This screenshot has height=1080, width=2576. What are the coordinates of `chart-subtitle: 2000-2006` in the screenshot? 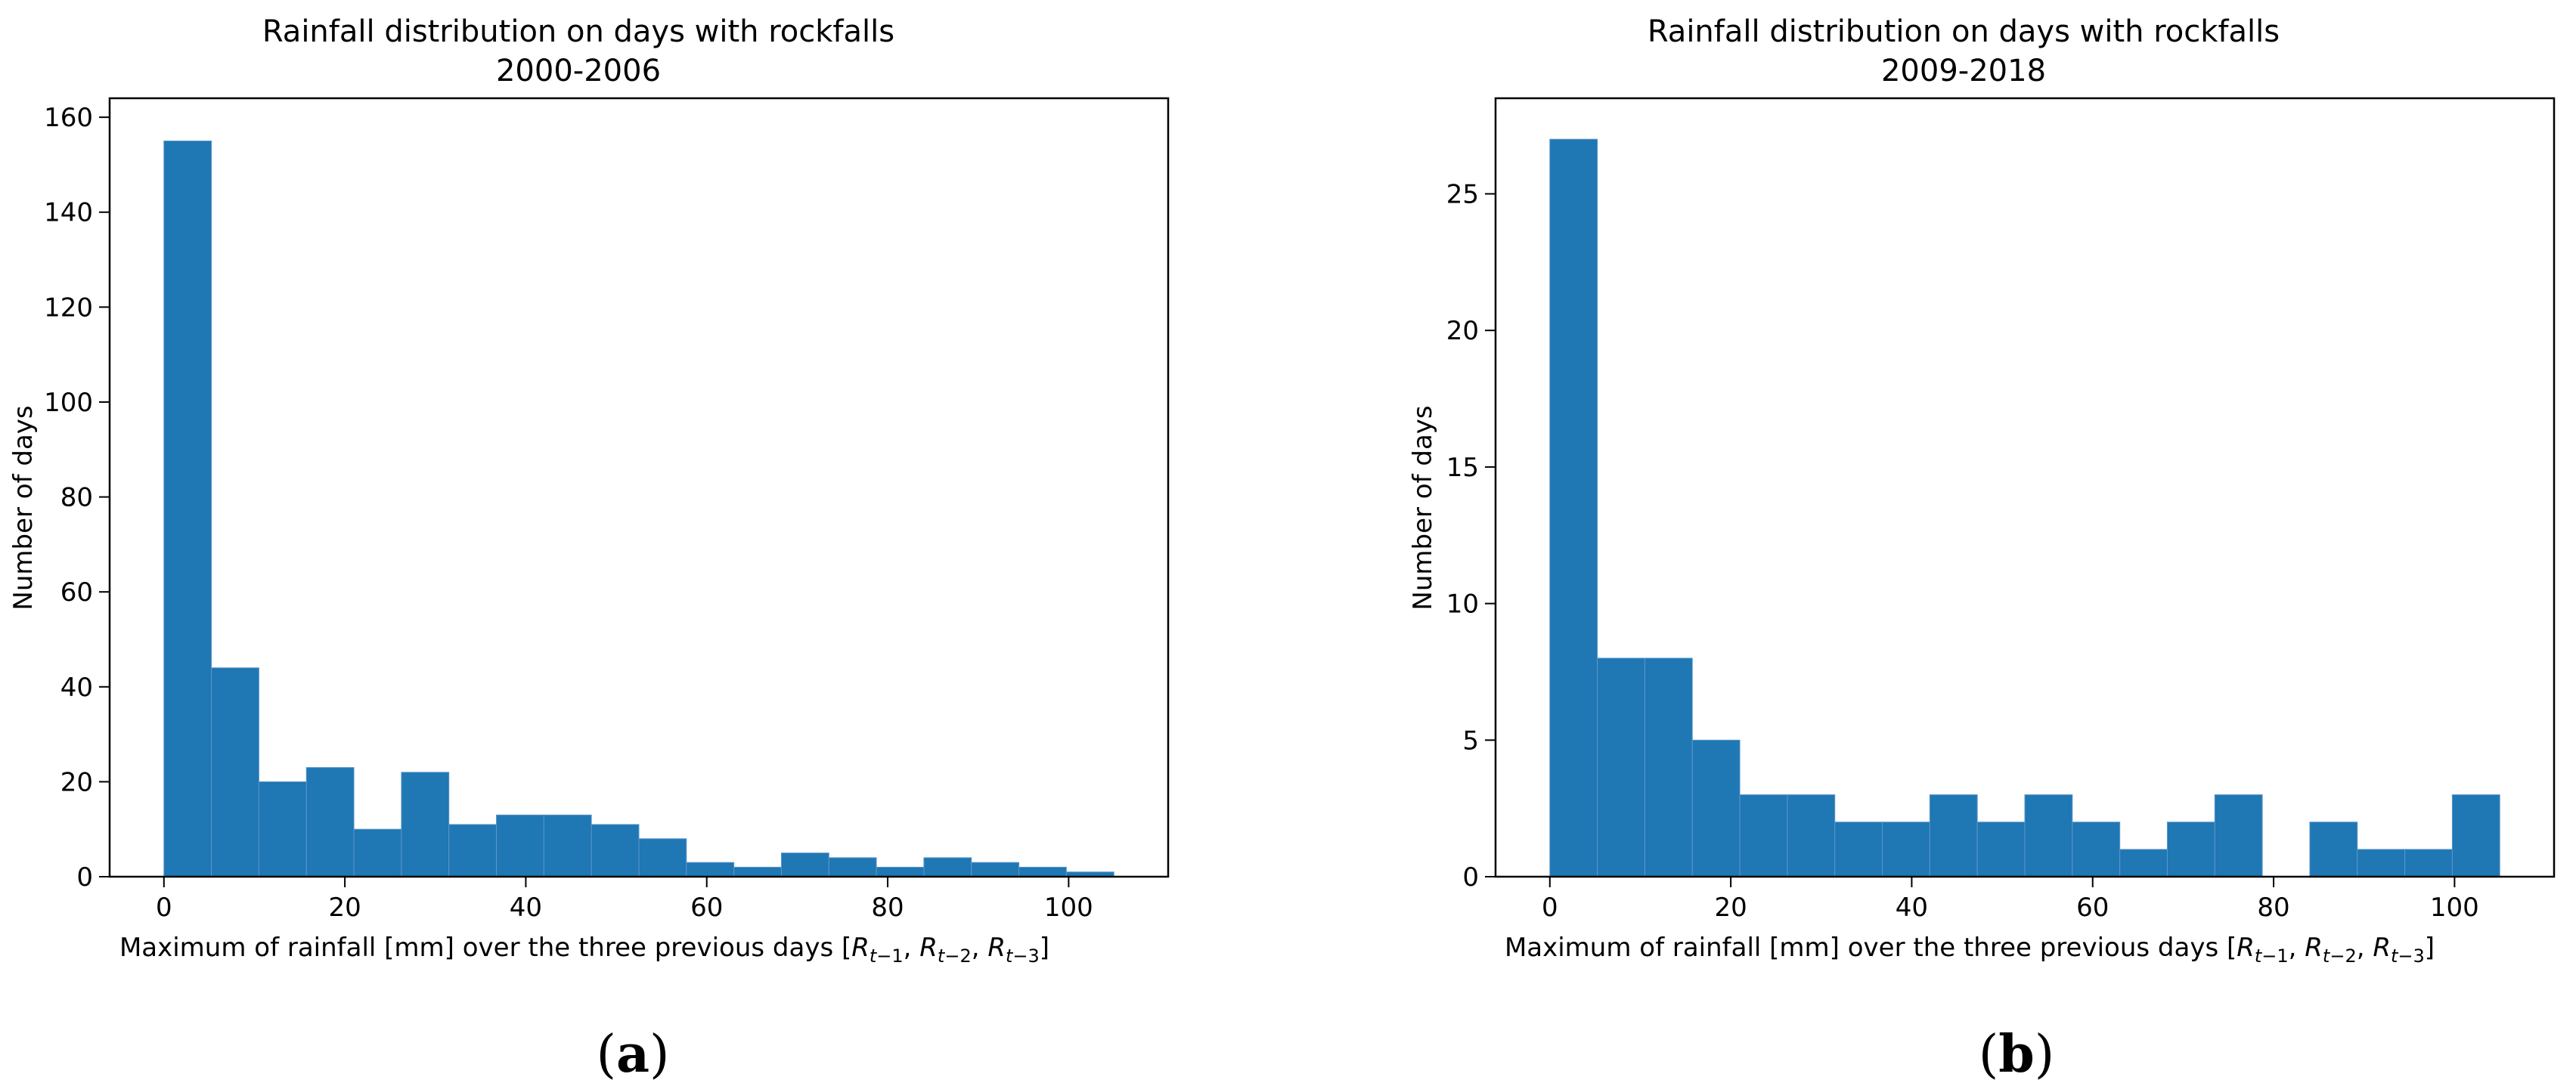 It's located at (578, 71).